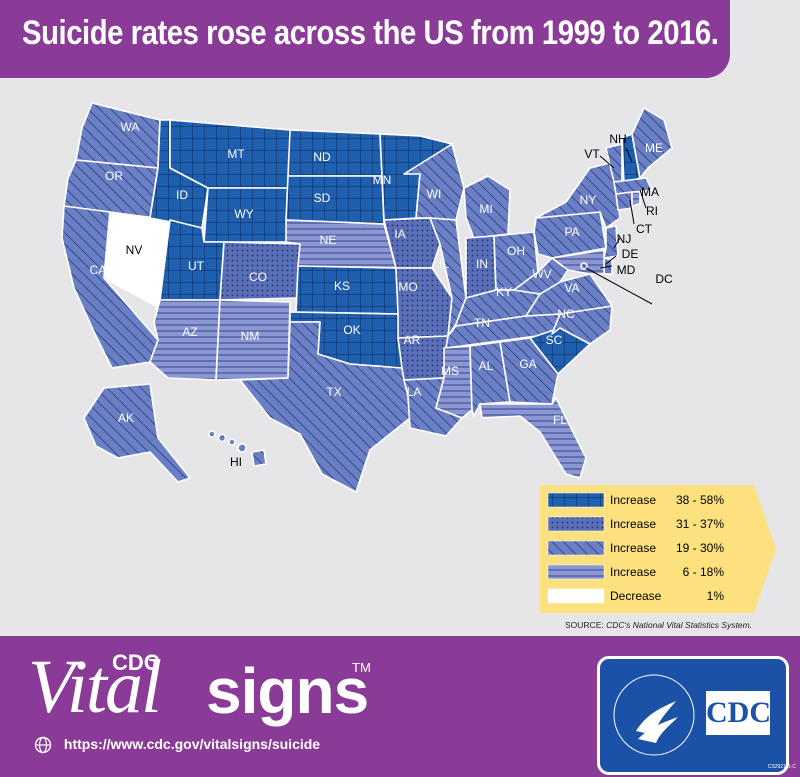  What do you see at coordinates (644, 229) in the screenshot?
I see `state-label-ct: CT` at bounding box center [644, 229].